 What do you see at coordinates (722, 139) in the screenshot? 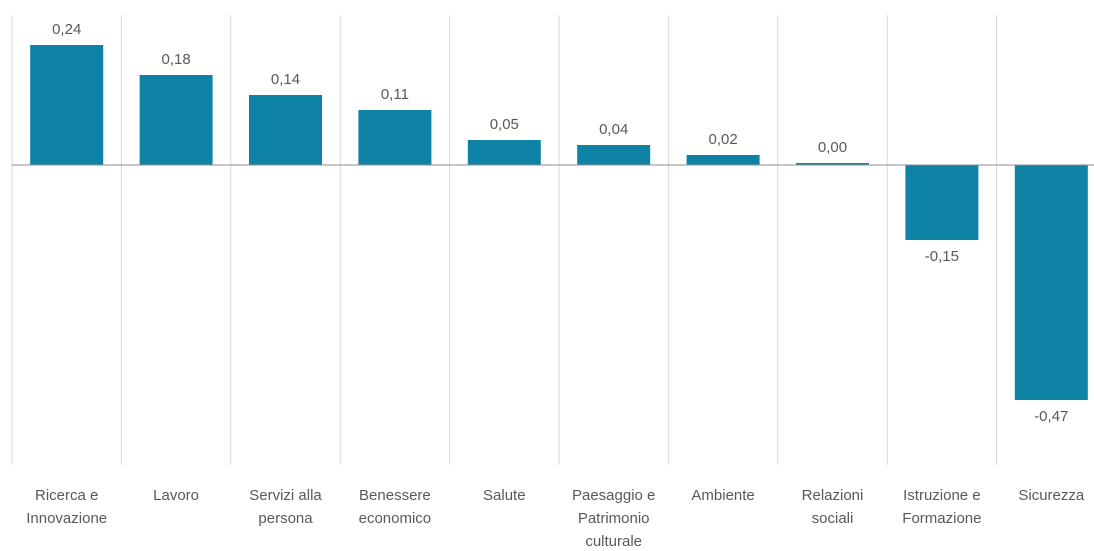
I see `value-label: 0,02` at bounding box center [722, 139].